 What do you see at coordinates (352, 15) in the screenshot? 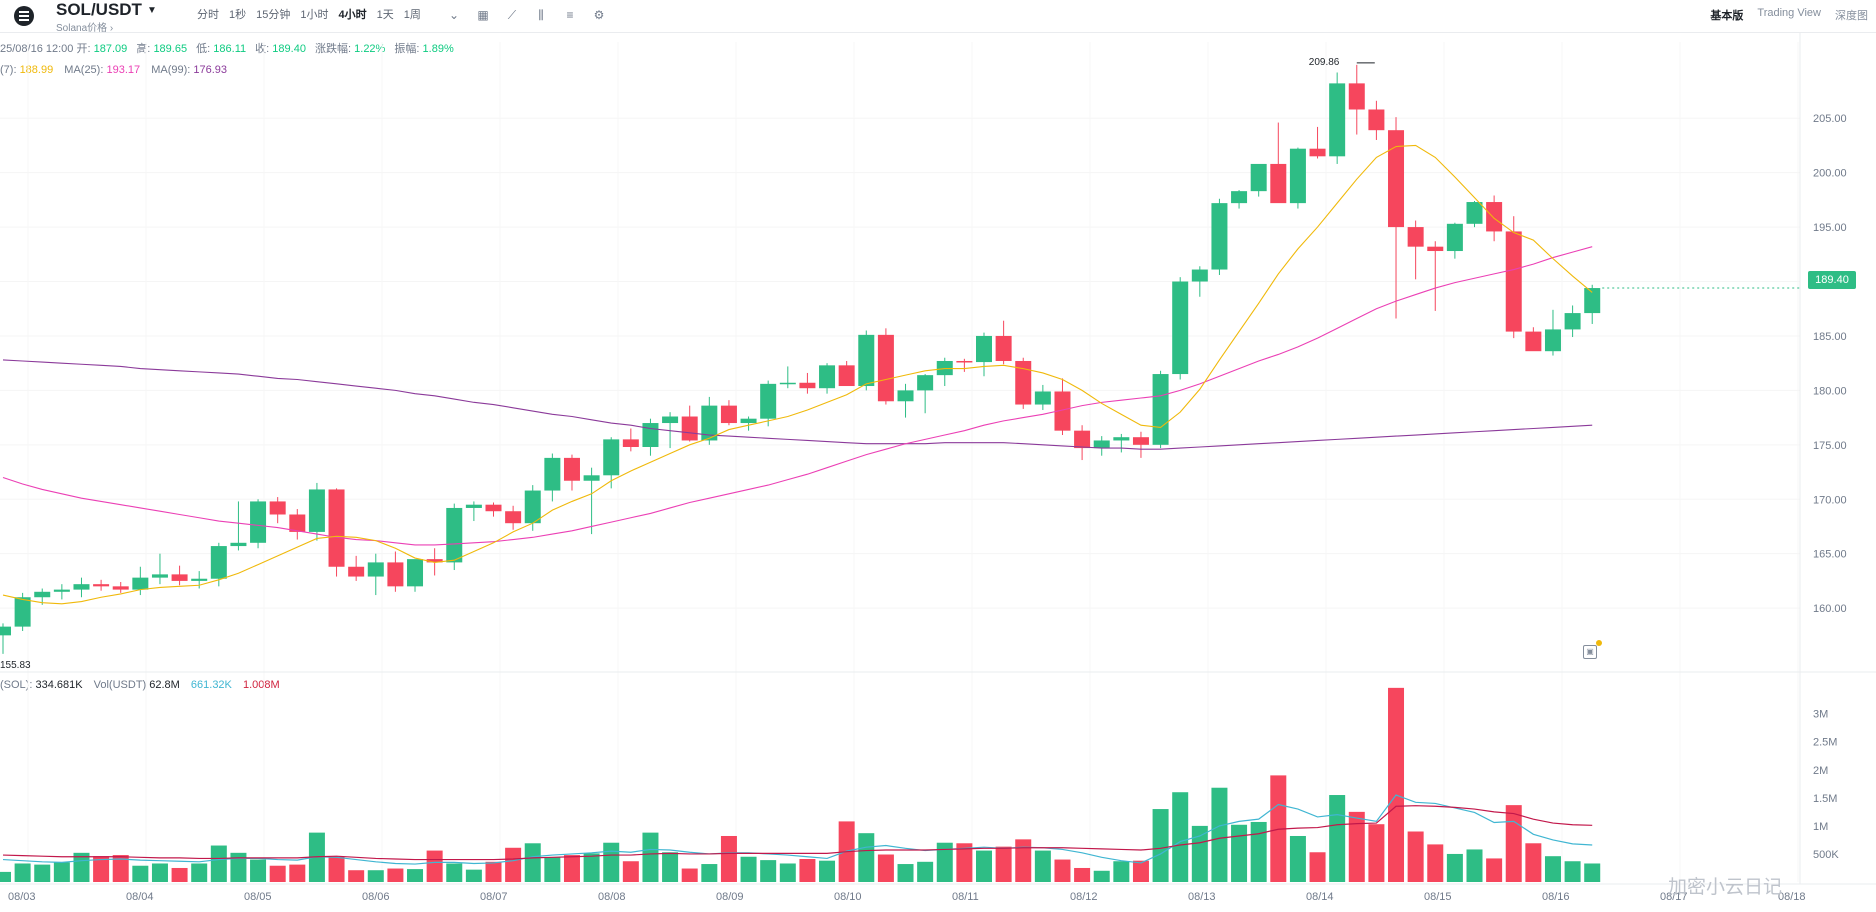
I see `tab-interval-4h: 4小时` at bounding box center [352, 15].